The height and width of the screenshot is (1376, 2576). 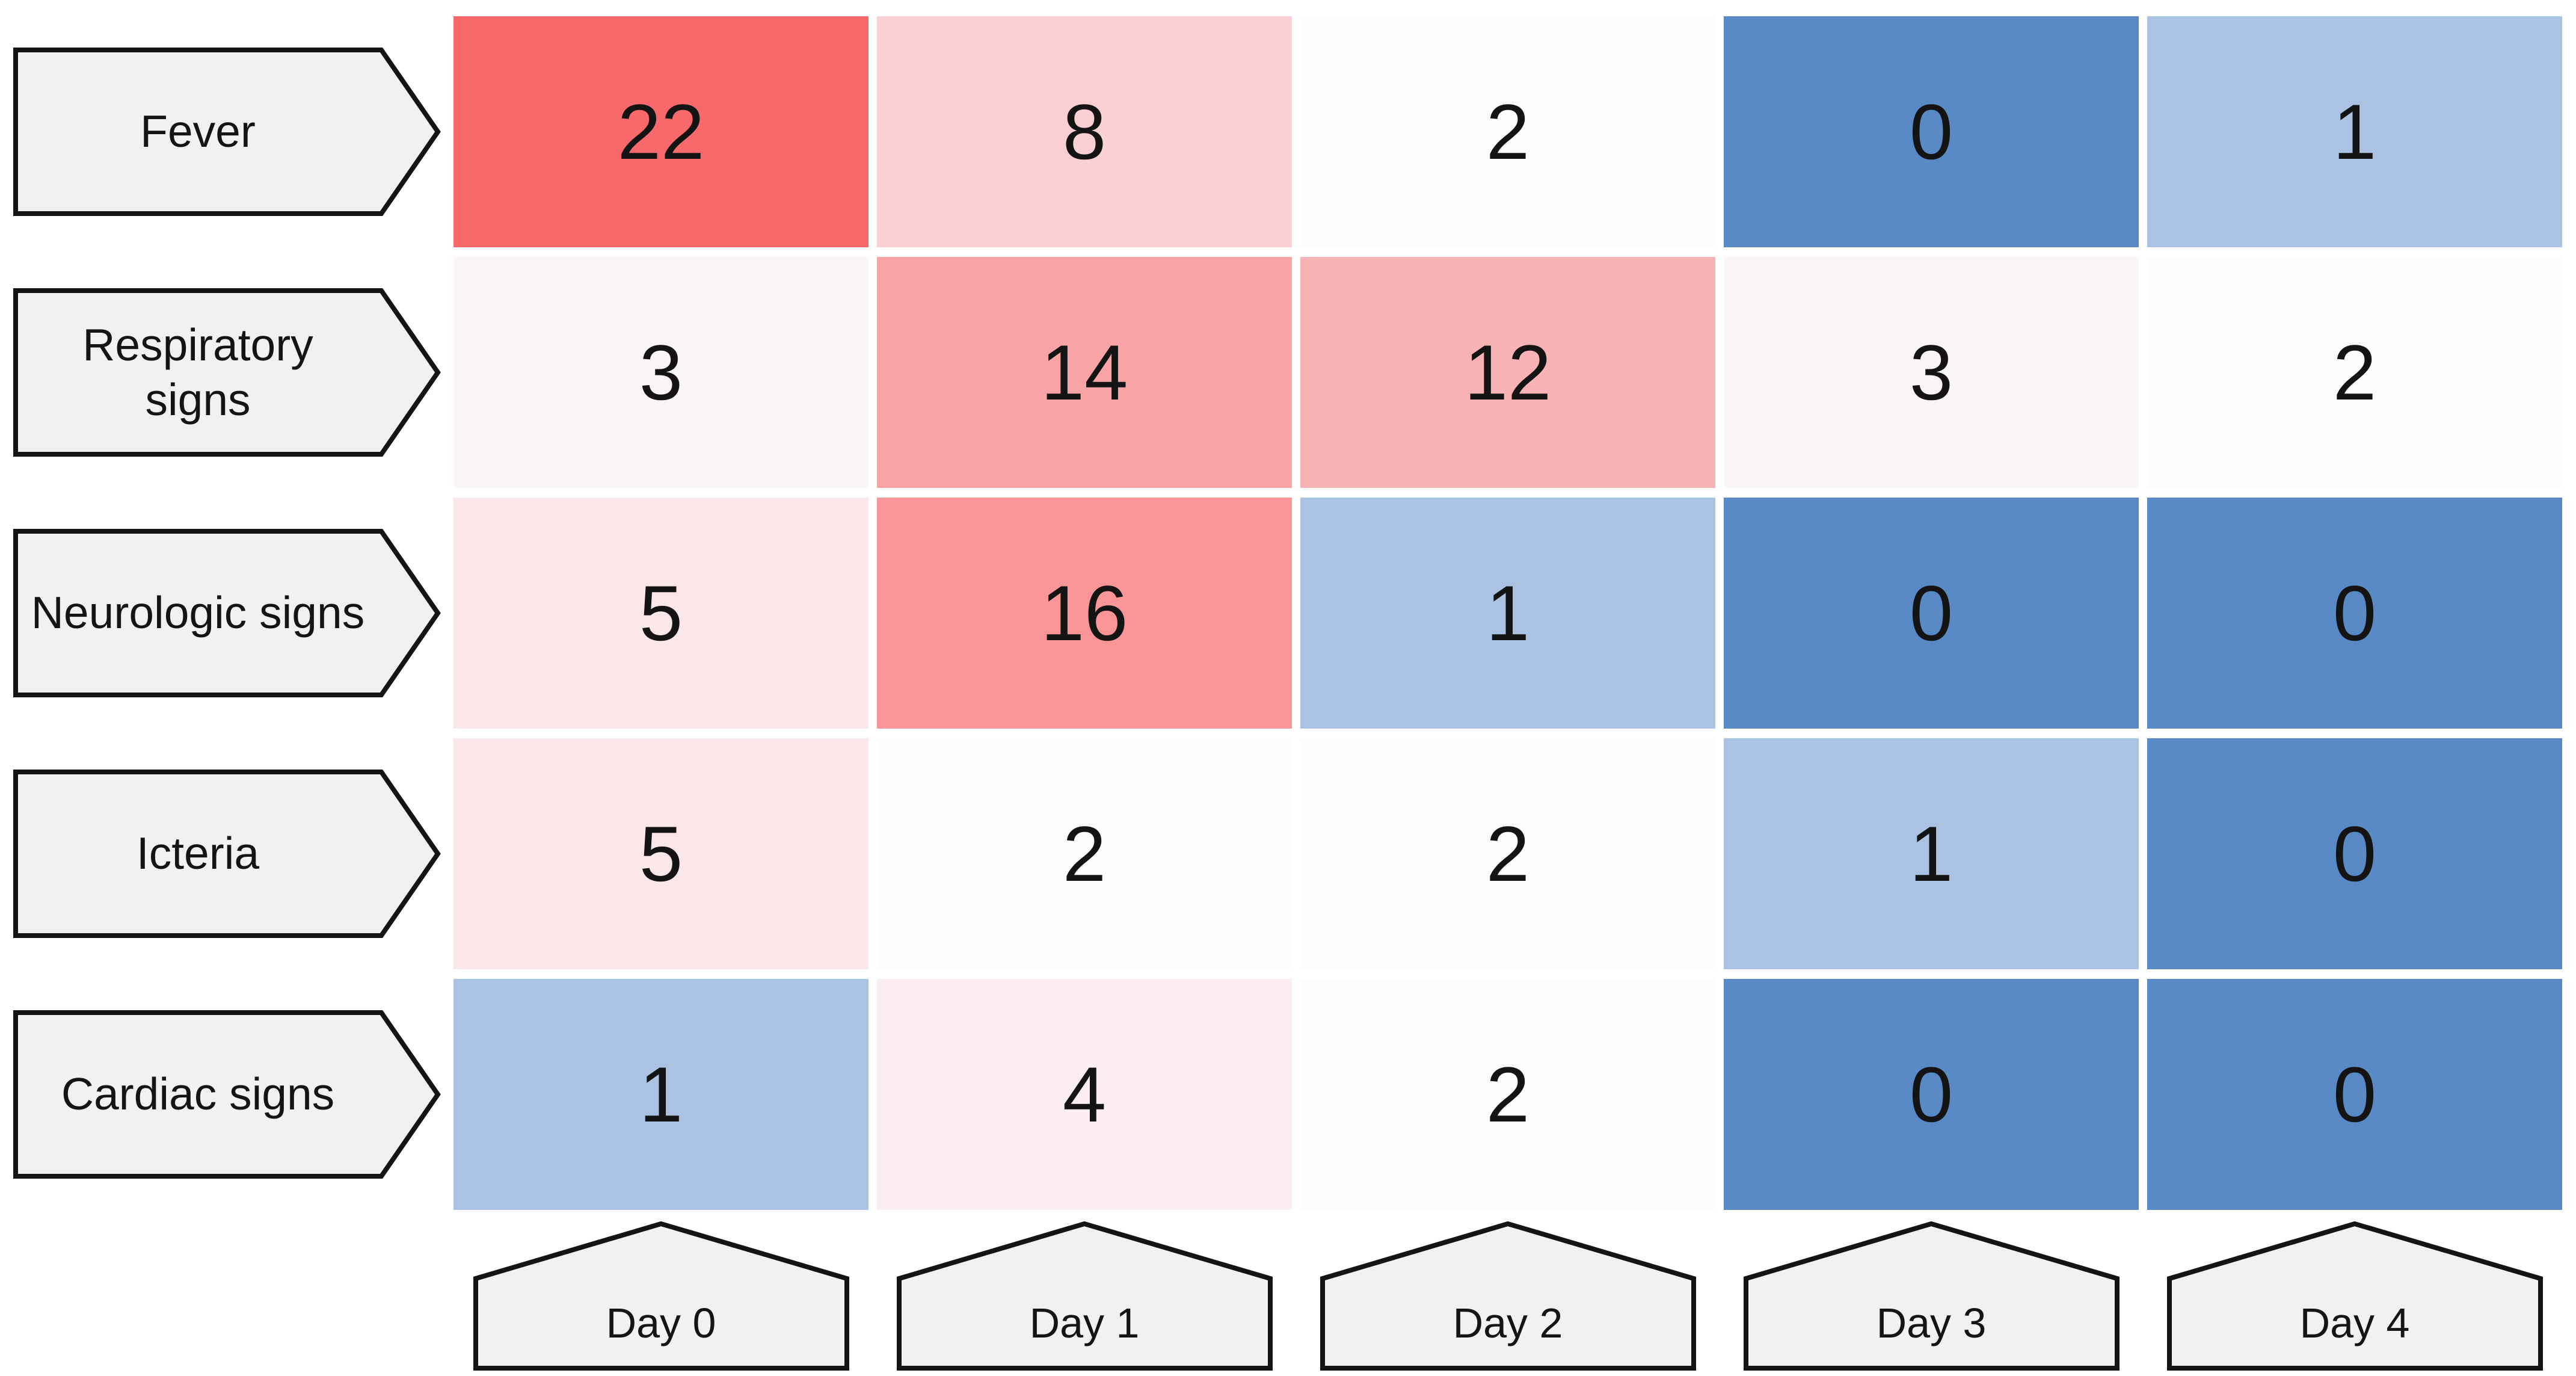 I want to click on heatmap-cell-neurologic-signs-day-0: 5, so click(x=660, y=613).